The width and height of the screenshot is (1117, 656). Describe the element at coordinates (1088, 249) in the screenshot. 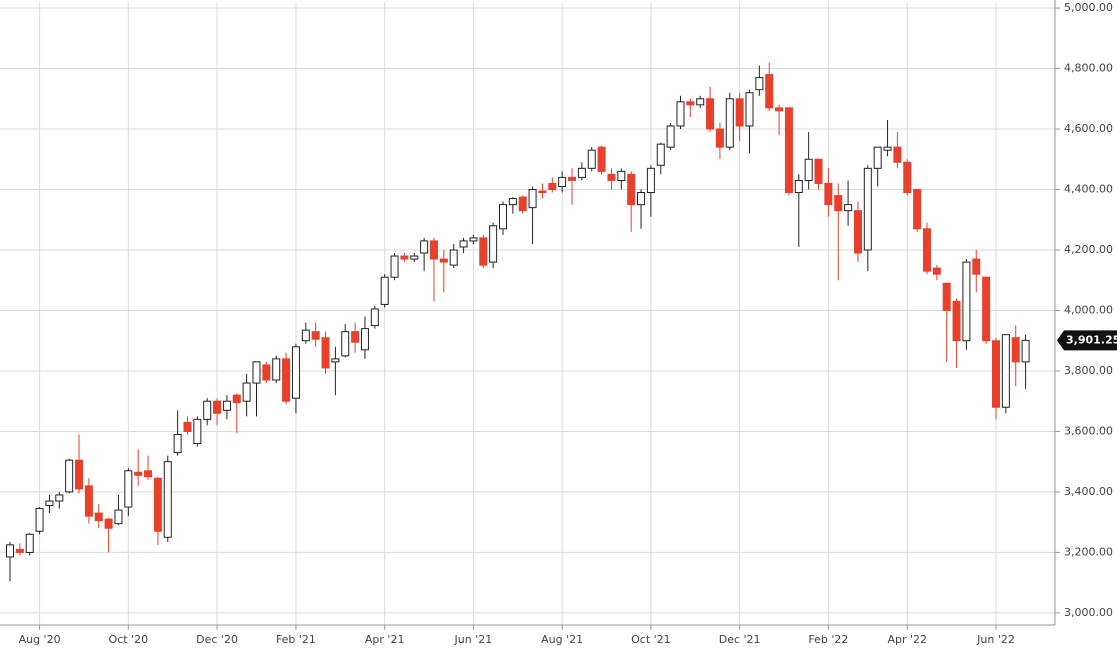

I see `y-tick-label: 4,200.00` at that location.